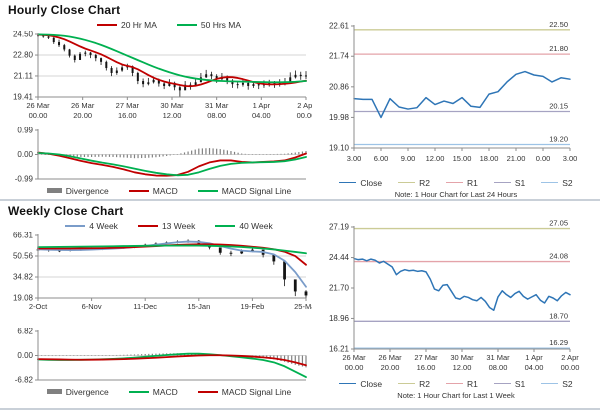 This screenshot has width=600, height=413. Describe the element at coordinates (339, 56) in the screenshot. I see `svg-text: 21.74` at that location.